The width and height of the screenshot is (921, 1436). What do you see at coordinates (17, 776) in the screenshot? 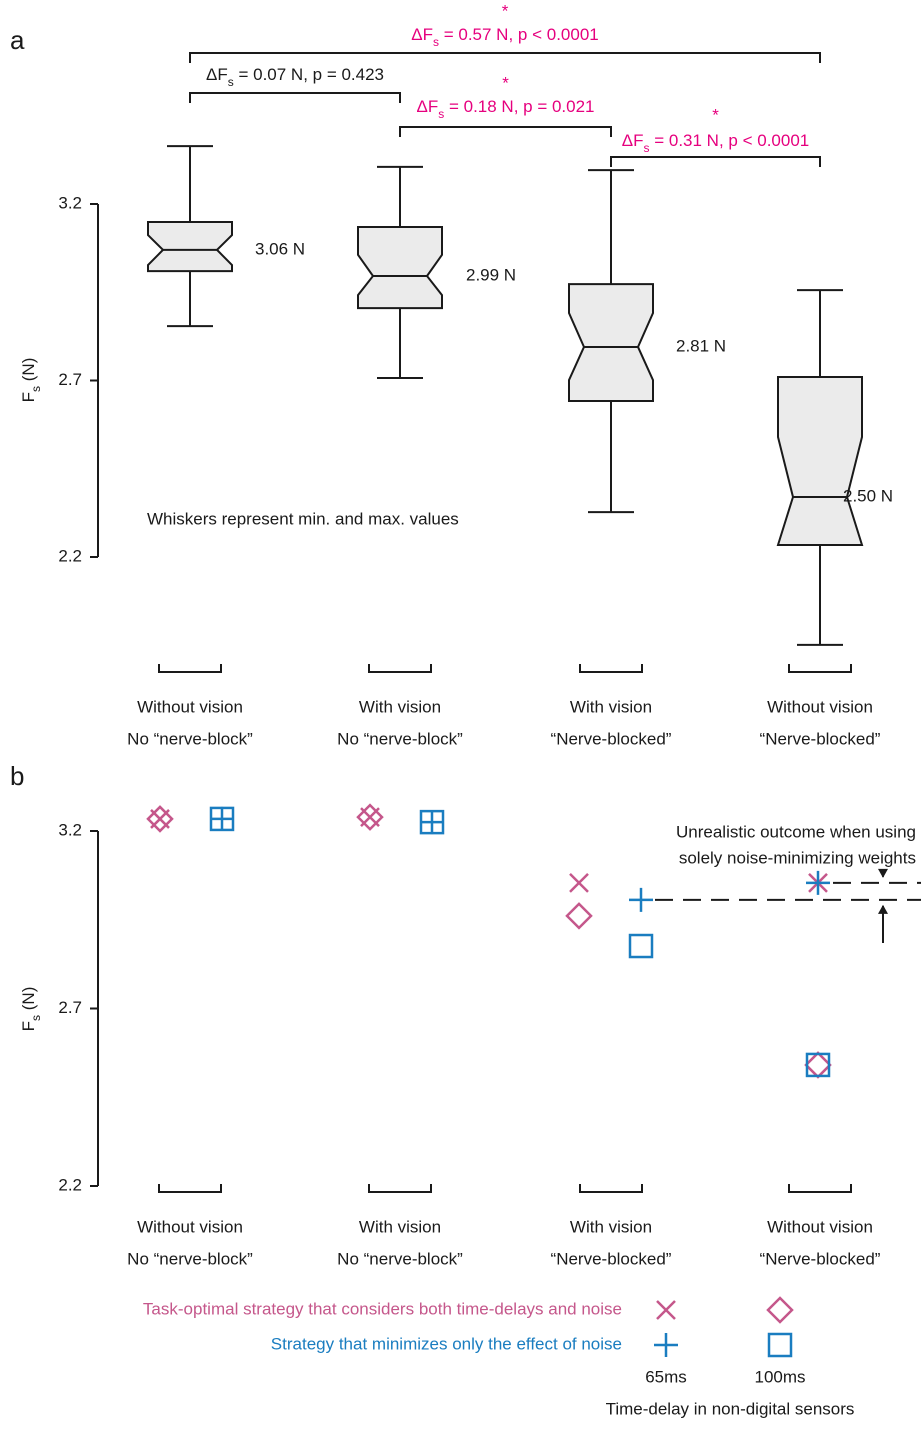
I see `panel-label: b` at bounding box center [17, 776].